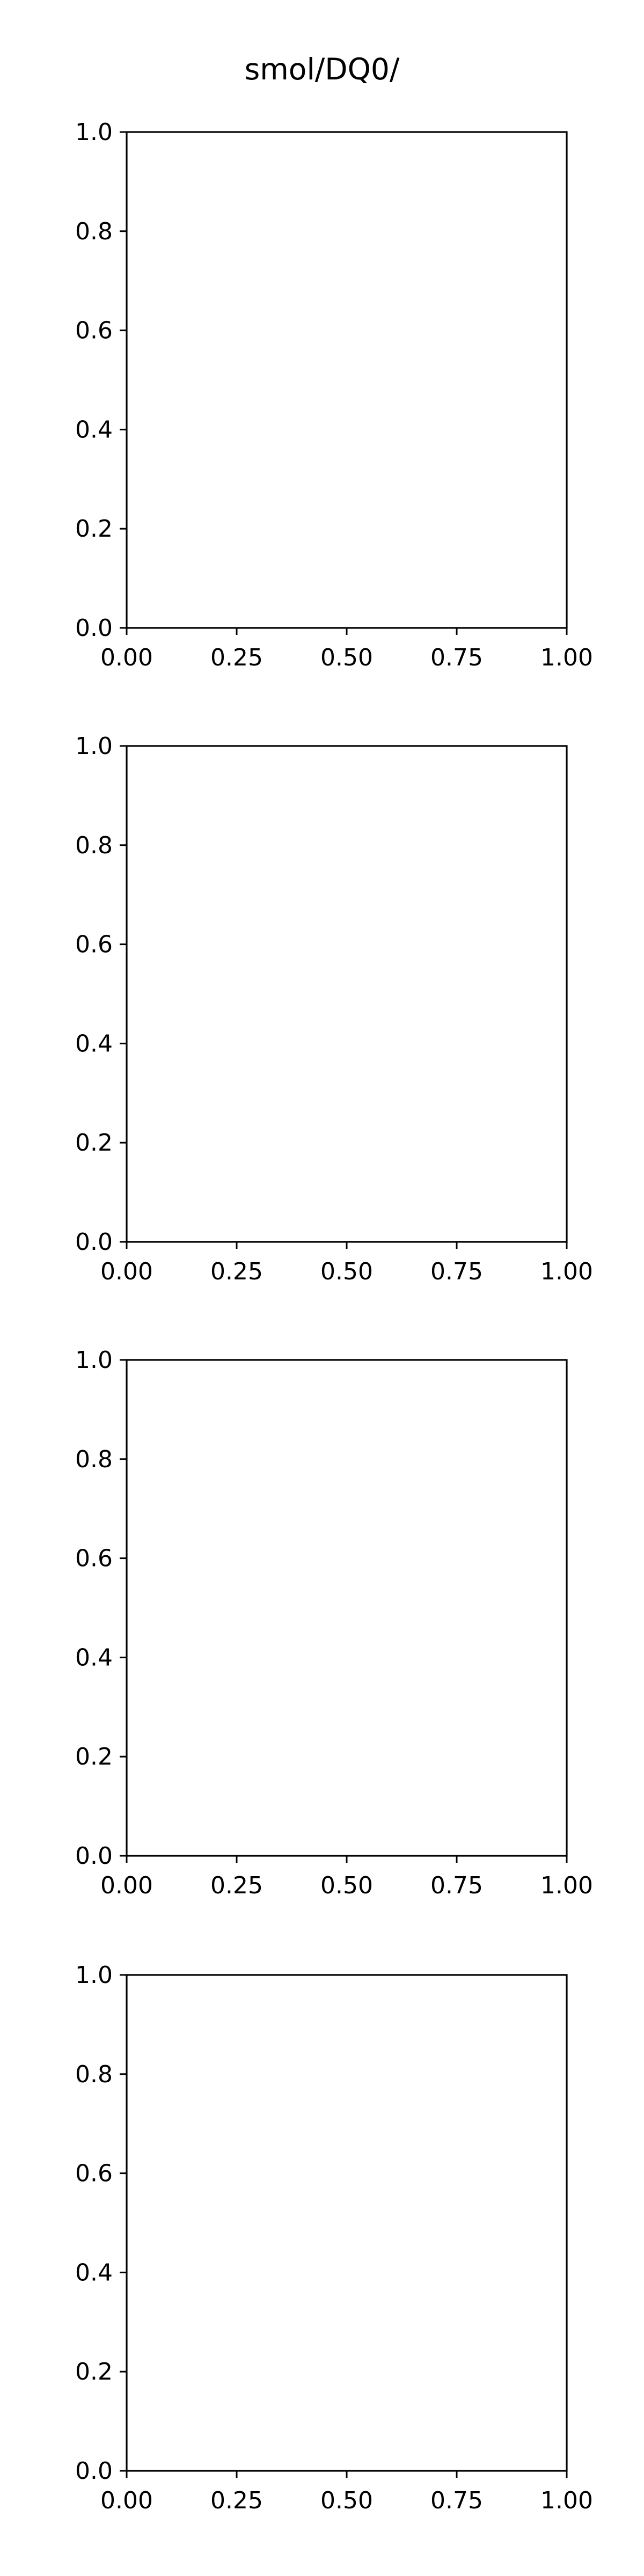 The image size is (644, 2576). What do you see at coordinates (322, 69) in the screenshot?
I see `figure-title: smol/DQ0/` at bounding box center [322, 69].